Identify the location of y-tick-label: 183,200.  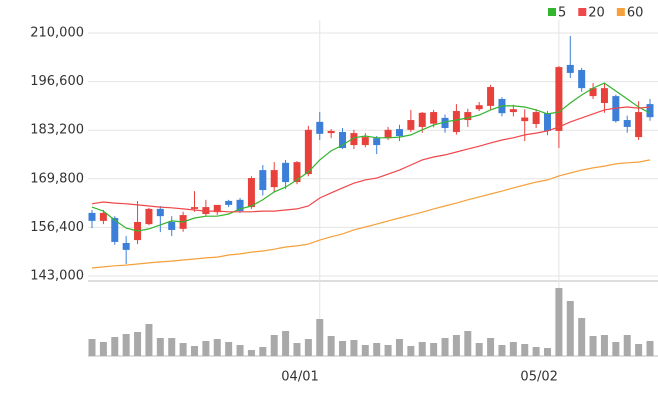
(57, 130).